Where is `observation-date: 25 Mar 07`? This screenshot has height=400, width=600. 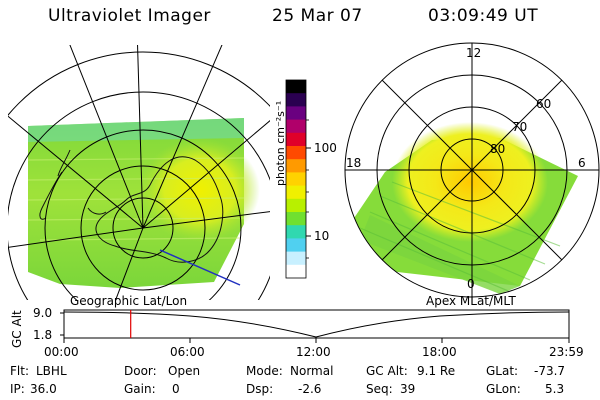 observation-date: 25 Mar 07 is located at coordinates (317, 16).